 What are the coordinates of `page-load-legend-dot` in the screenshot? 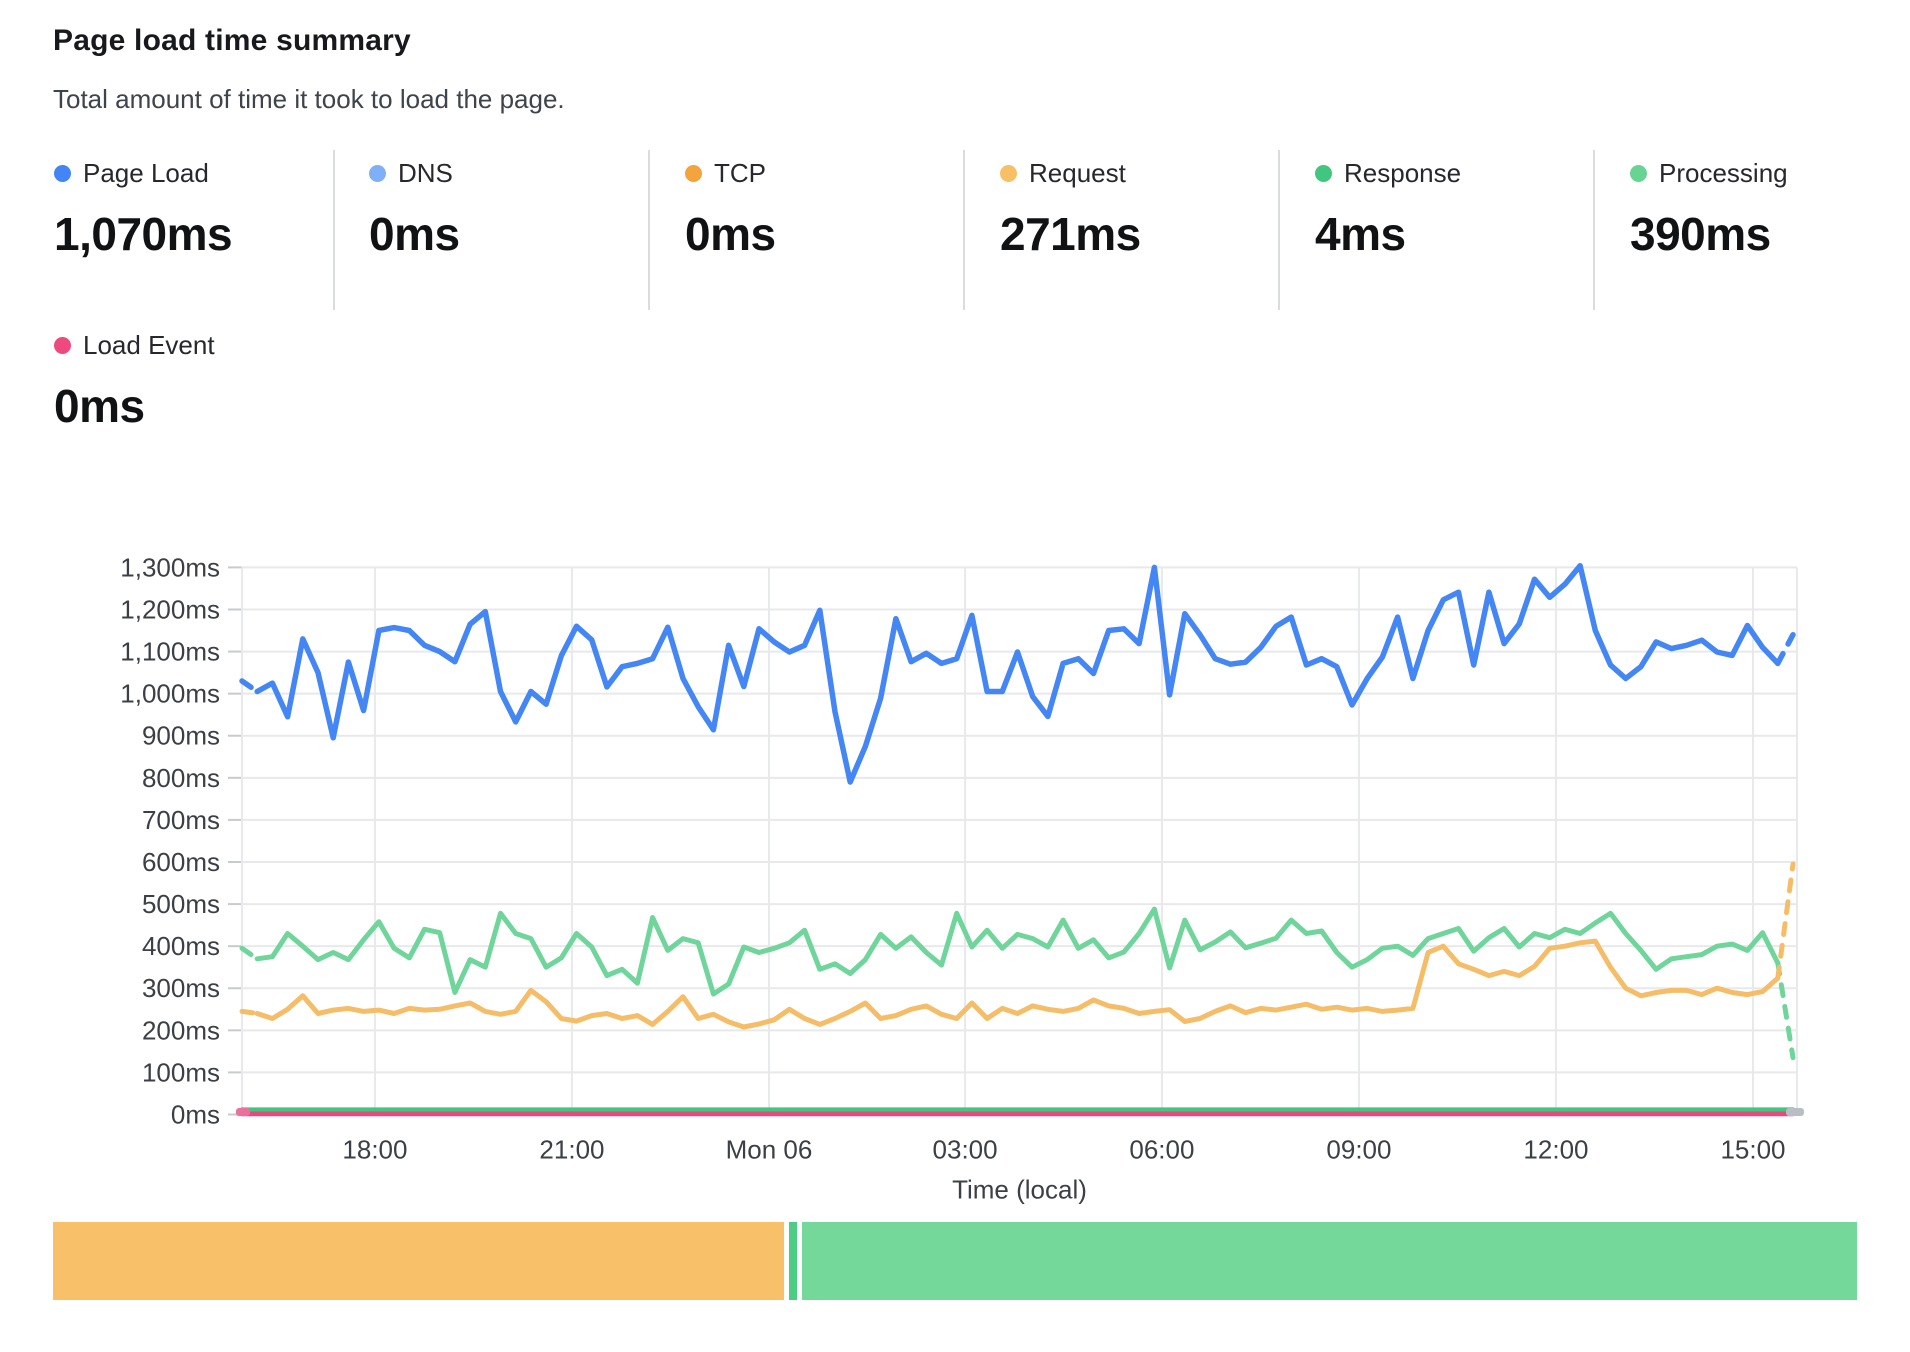 It's located at (62, 173).